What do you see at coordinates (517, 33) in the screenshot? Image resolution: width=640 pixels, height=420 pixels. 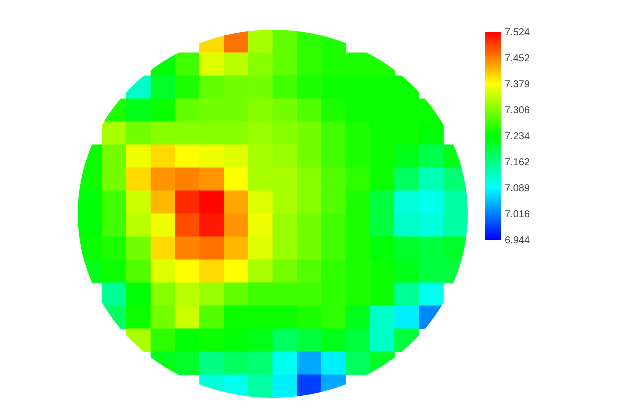 I see `color-bar-label: 7.524` at bounding box center [517, 33].